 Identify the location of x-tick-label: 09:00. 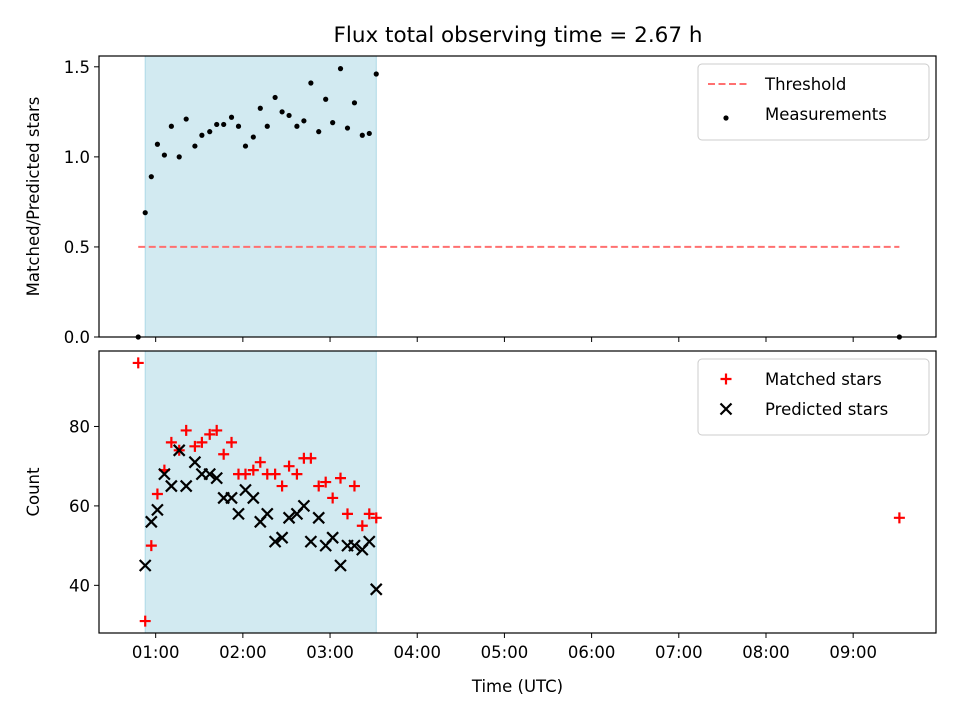
(853, 652).